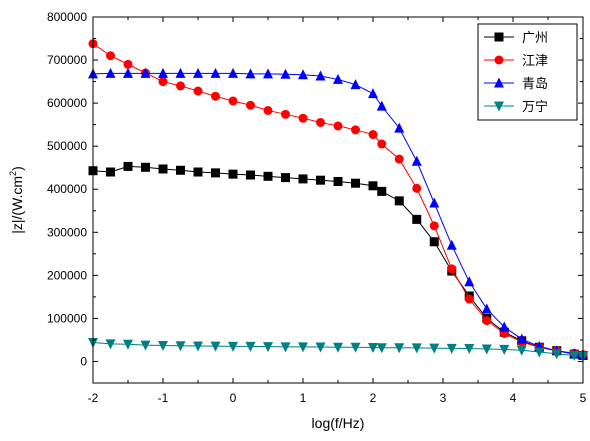 This screenshot has height=441, width=590. Describe the element at coordinates (516, 38) in the screenshot. I see `legend-item: 广州` at that location.